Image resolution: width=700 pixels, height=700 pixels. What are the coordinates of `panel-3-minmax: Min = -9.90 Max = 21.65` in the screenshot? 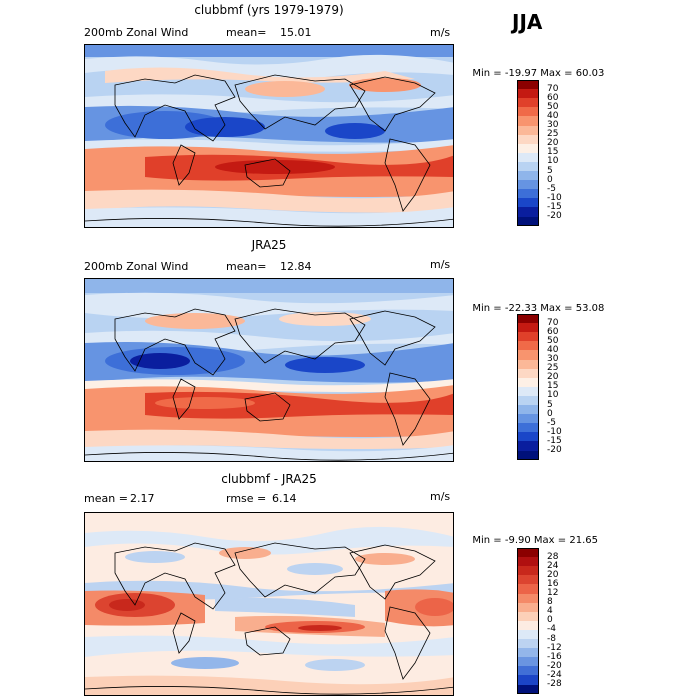 It's located at (535, 540).